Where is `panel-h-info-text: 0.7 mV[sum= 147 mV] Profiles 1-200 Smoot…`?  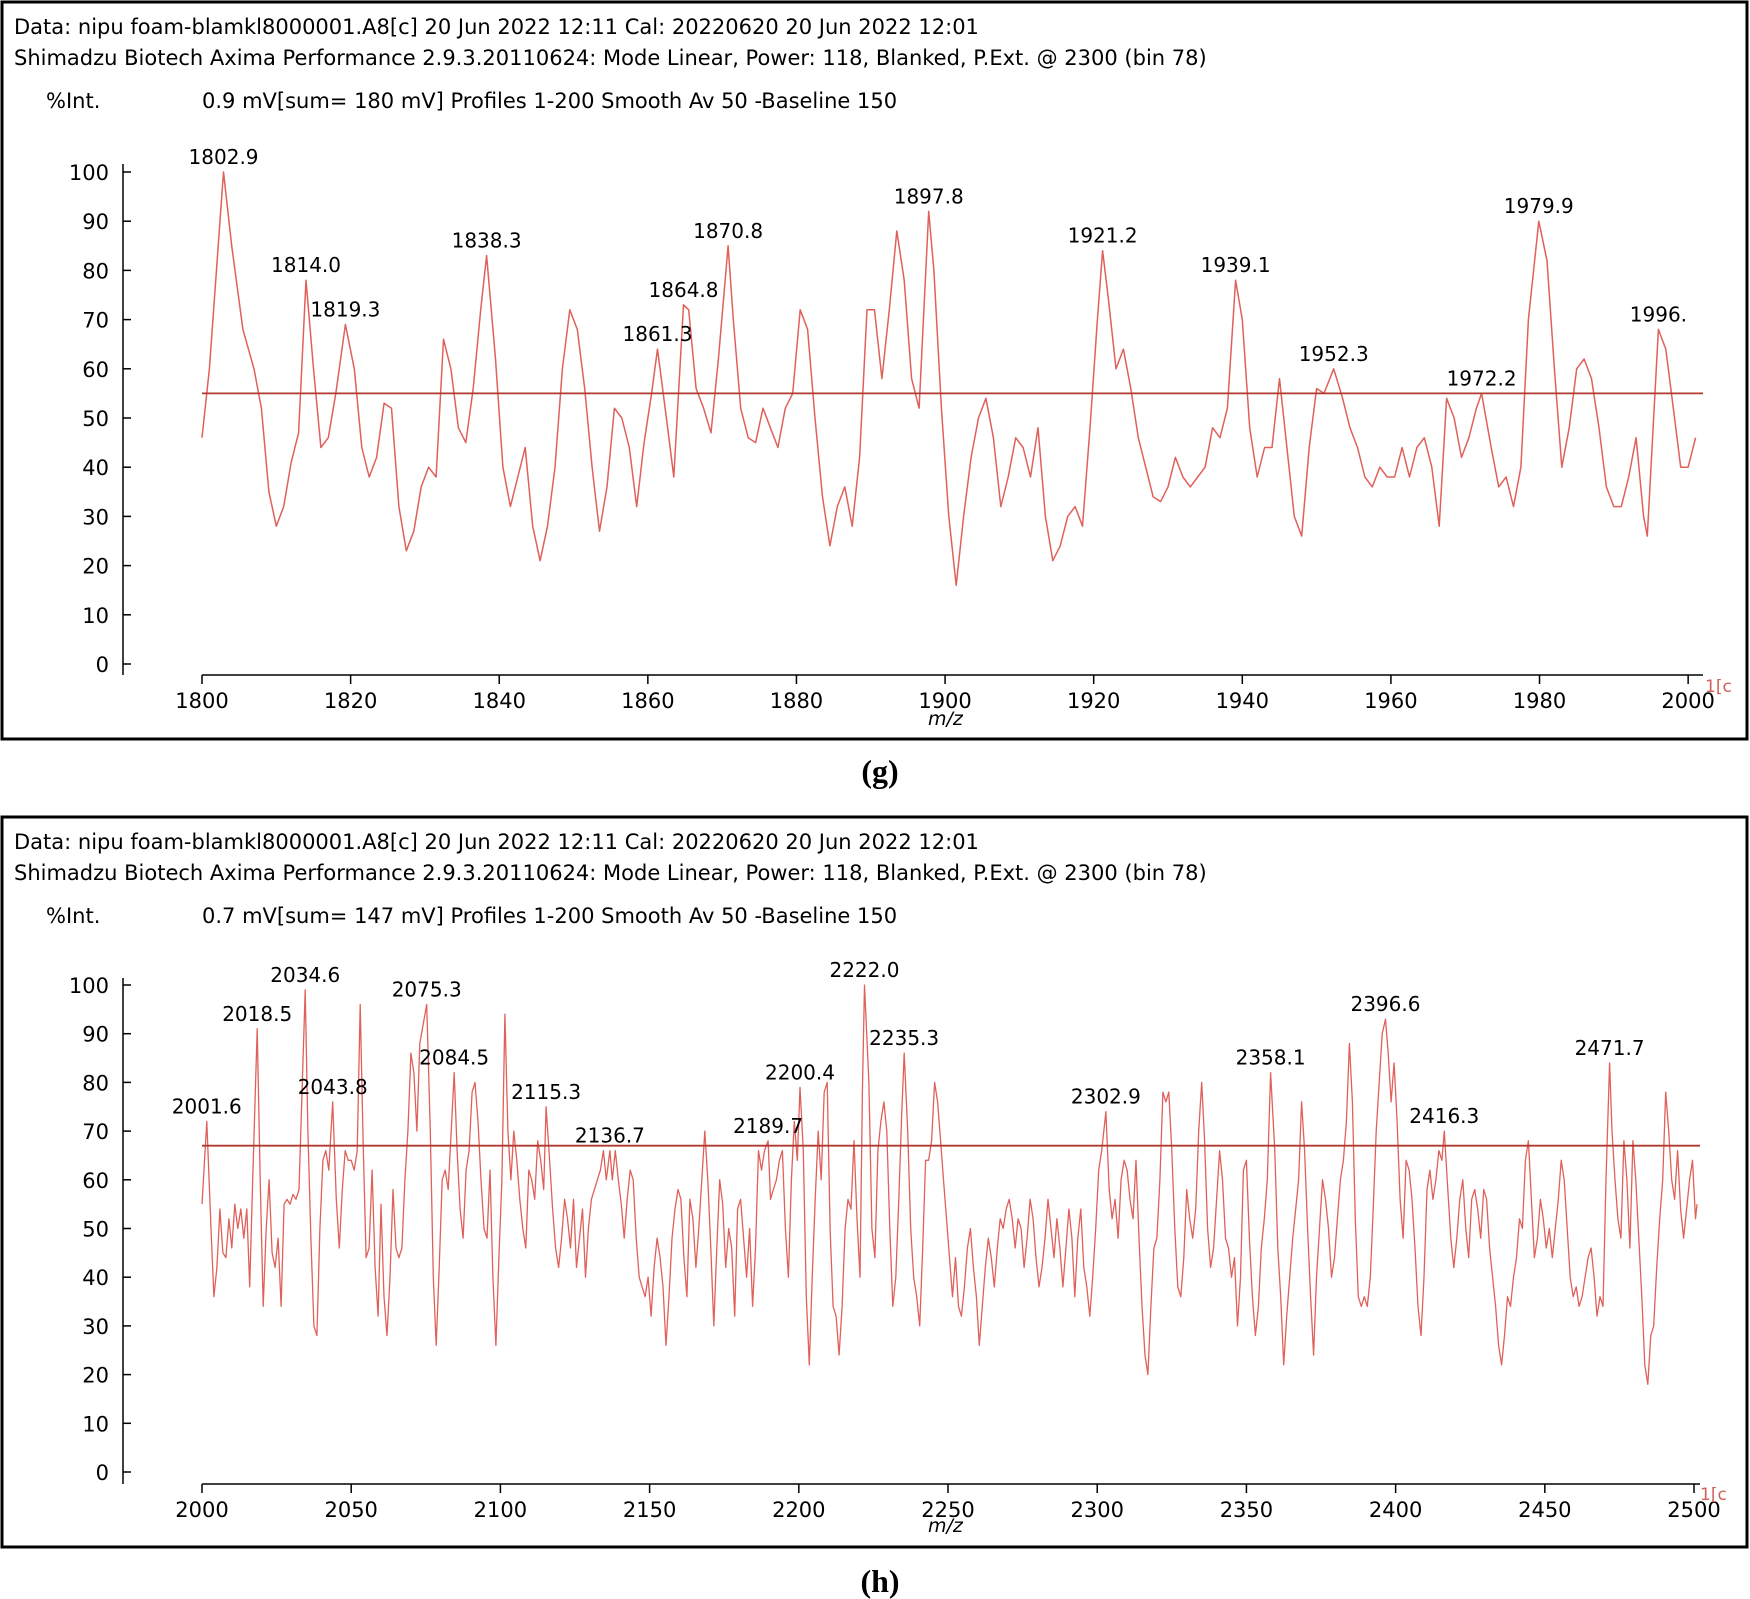
panel-h-info-text: 0.7 mV[sum= 147 mV] Profiles 1-200 Smoot… is located at coordinates (549, 916).